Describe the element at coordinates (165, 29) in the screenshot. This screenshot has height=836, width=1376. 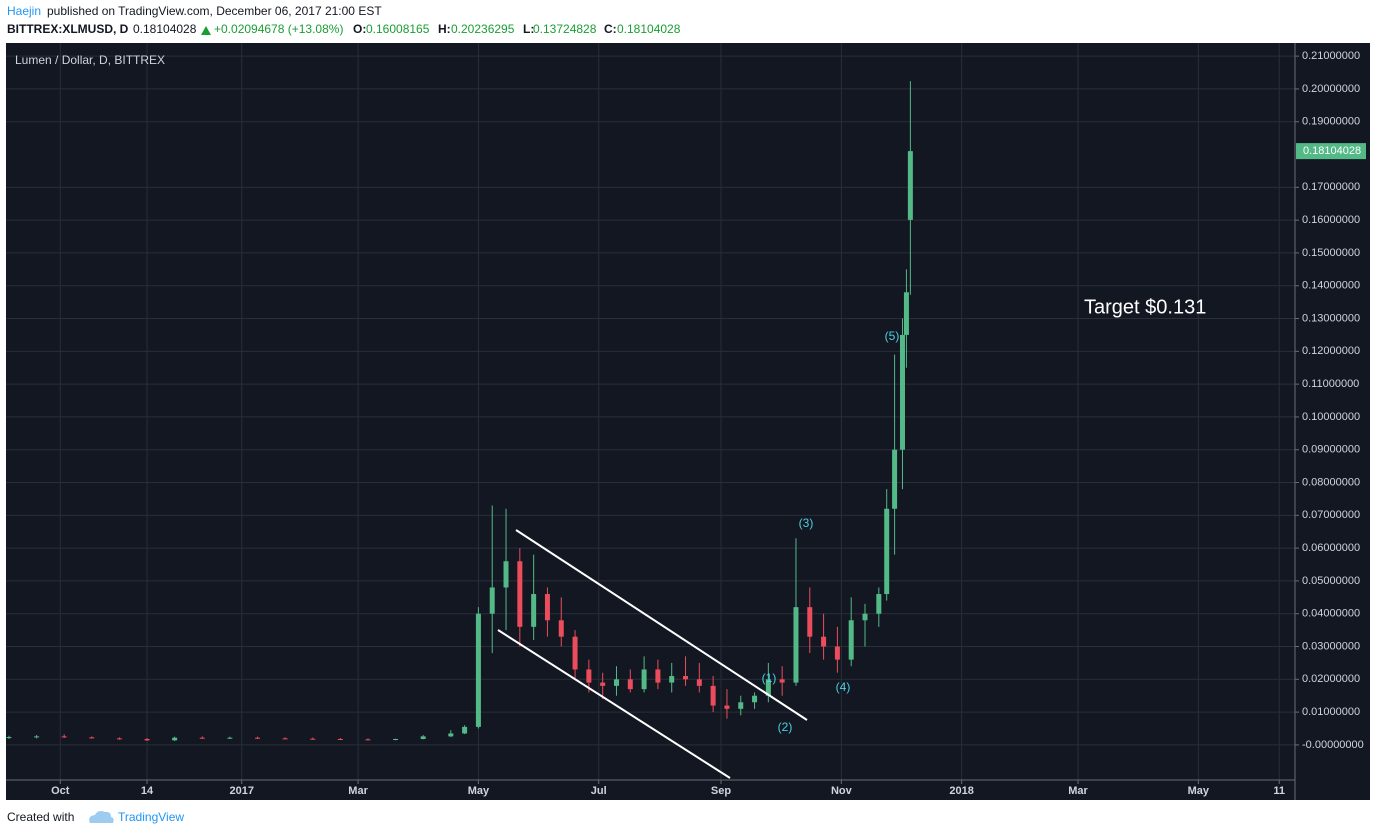
I see `last-price: 0.18104028` at that location.